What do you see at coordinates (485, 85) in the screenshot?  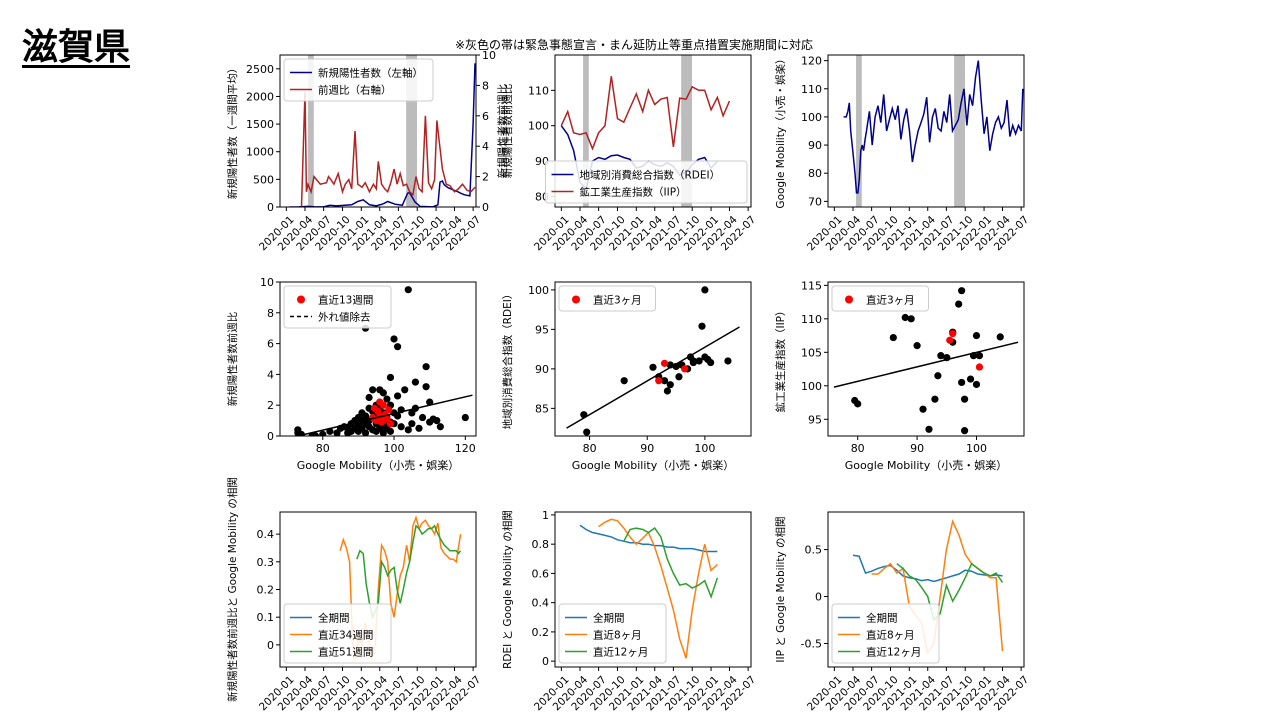 I see `y2-tick-label: 8` at bounding box center [485, 85].